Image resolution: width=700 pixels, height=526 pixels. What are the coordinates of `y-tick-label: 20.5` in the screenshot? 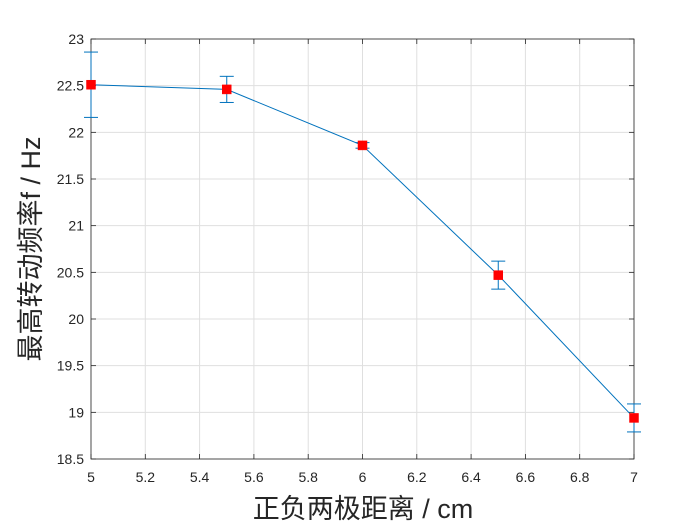 It's located at (70, 272).